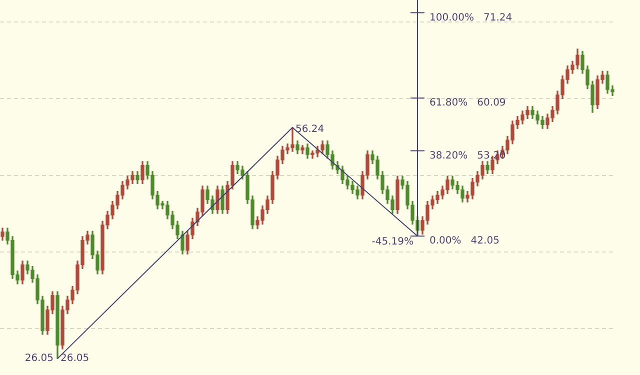  Describe the element at coordinates (468, 103) in the screenshot. I see `ref-line-label: 61.80% 60.09` at that location.